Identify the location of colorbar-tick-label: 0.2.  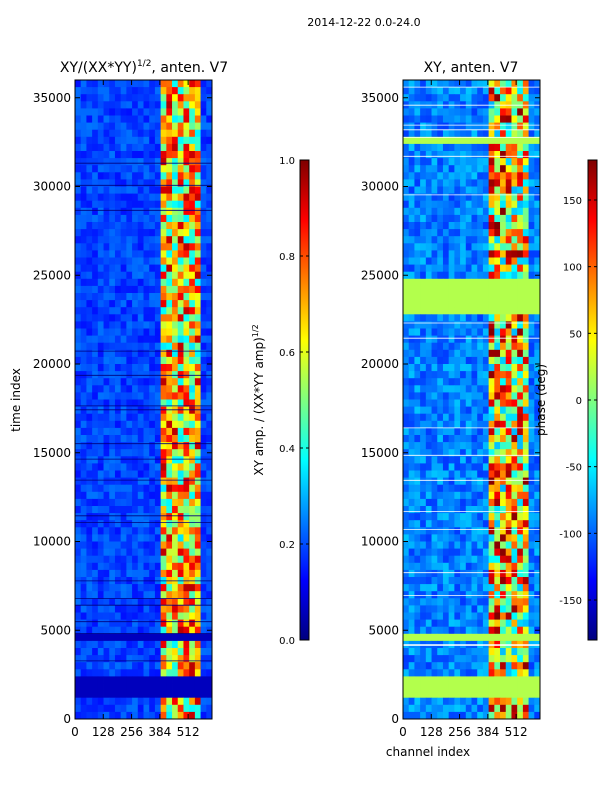
(287, 545).